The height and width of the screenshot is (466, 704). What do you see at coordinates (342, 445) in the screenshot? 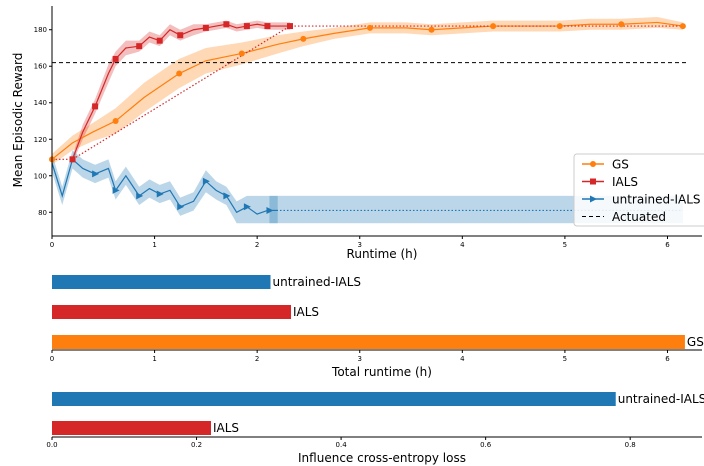
I see `loss-x-tick-label: 0.4` at bounding box center [342, 445].